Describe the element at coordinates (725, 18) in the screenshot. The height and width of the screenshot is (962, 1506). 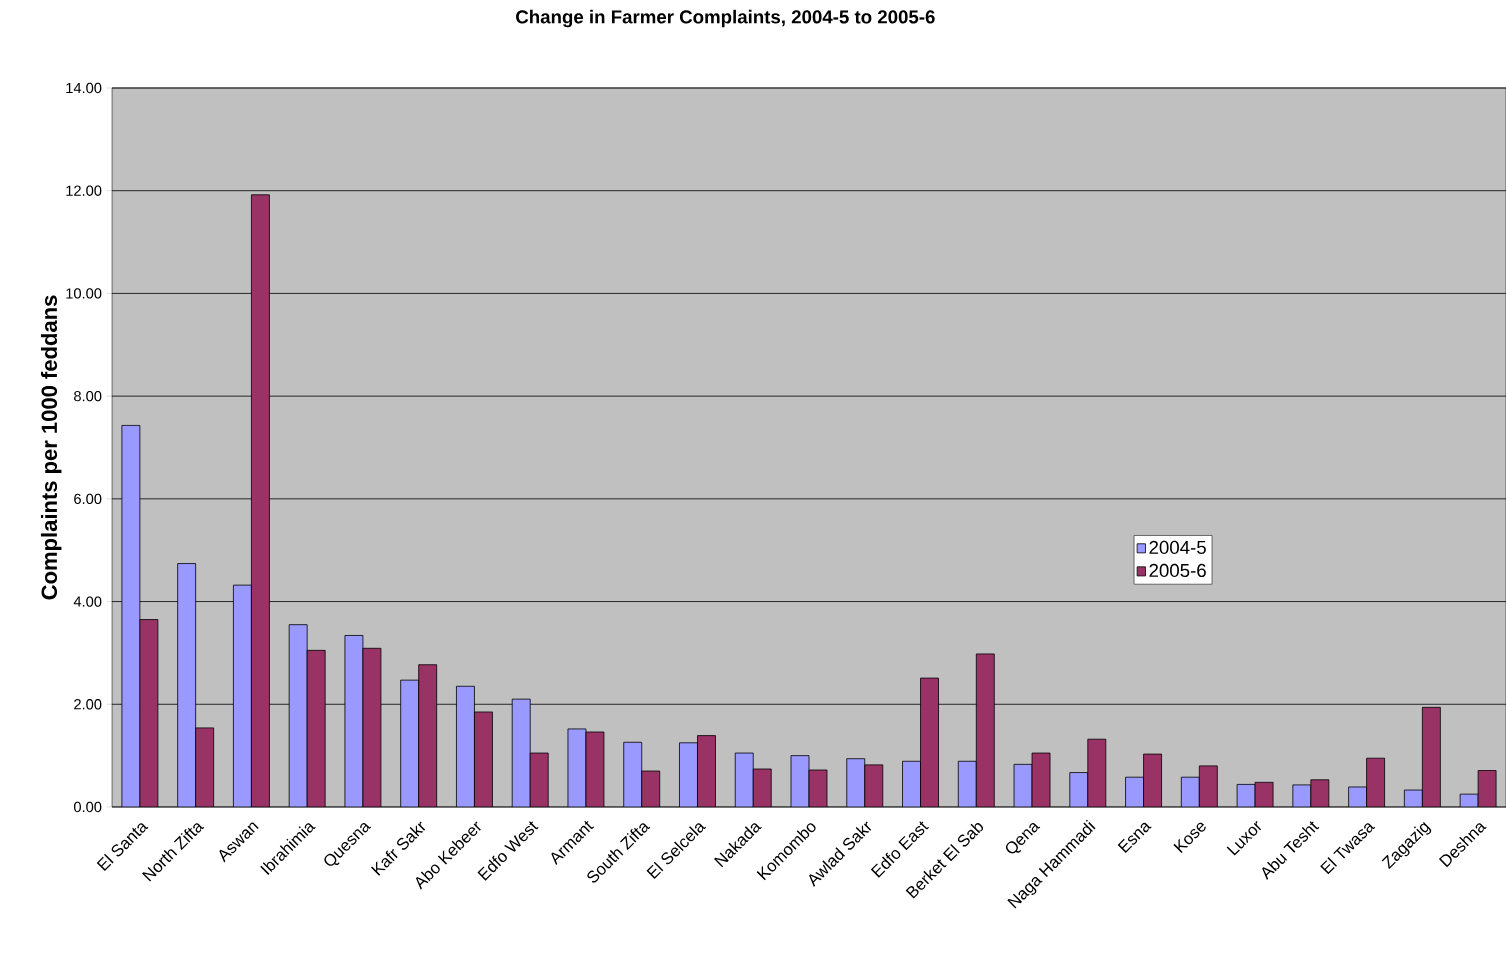
I see `chart-title: Change in Farmer Complaints, 2004-5 to 2005-6` at that location.